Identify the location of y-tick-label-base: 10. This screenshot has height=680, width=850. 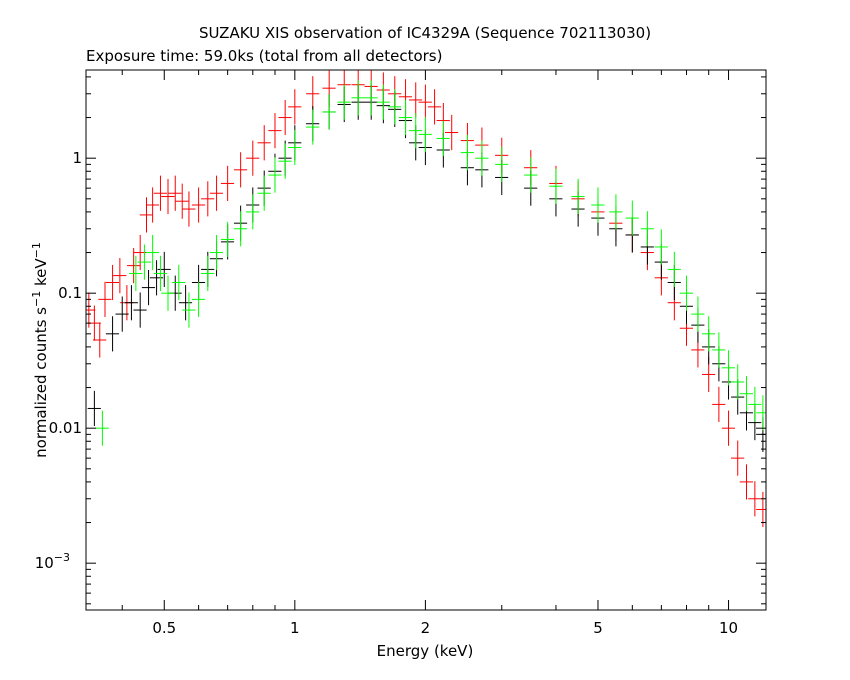
(44, 563).